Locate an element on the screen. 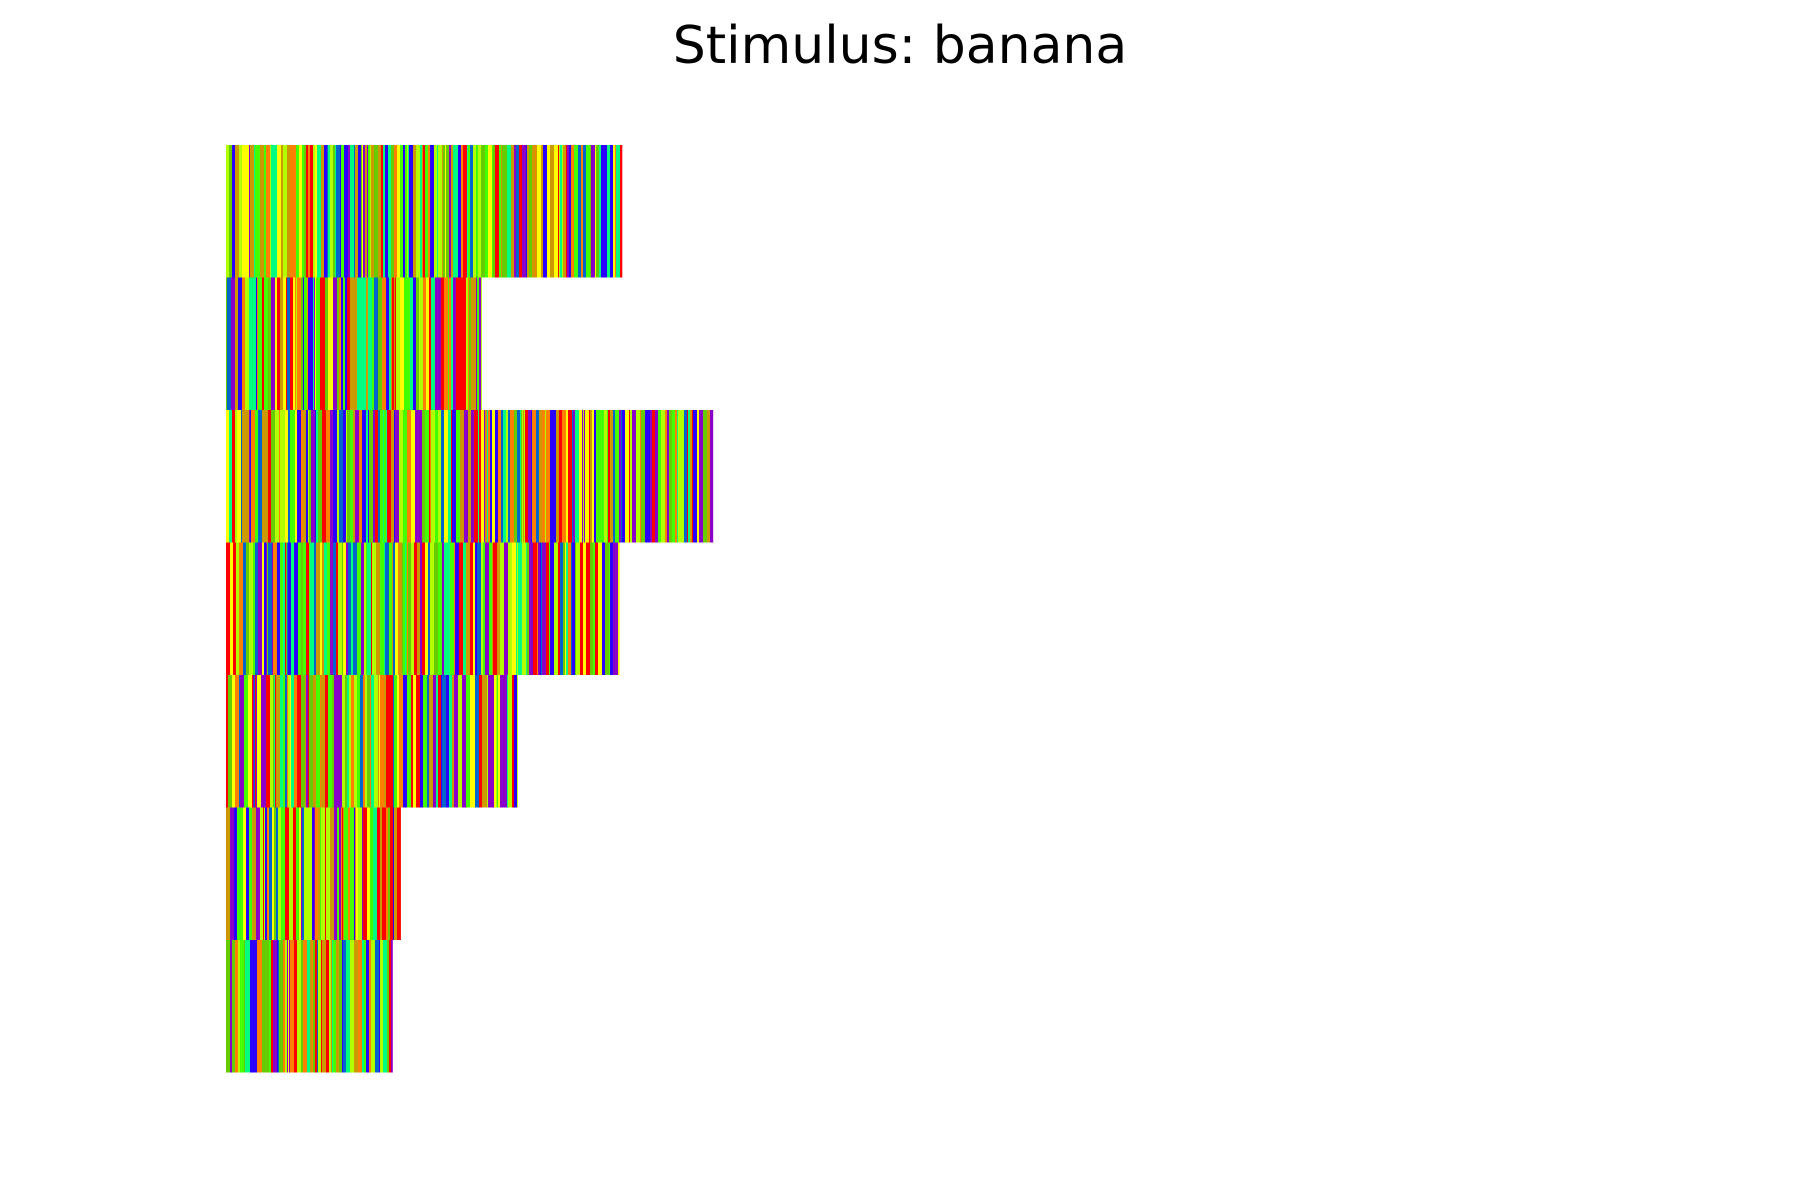  chart-title: Stimulus: banana is located at coordinates (900, 46).